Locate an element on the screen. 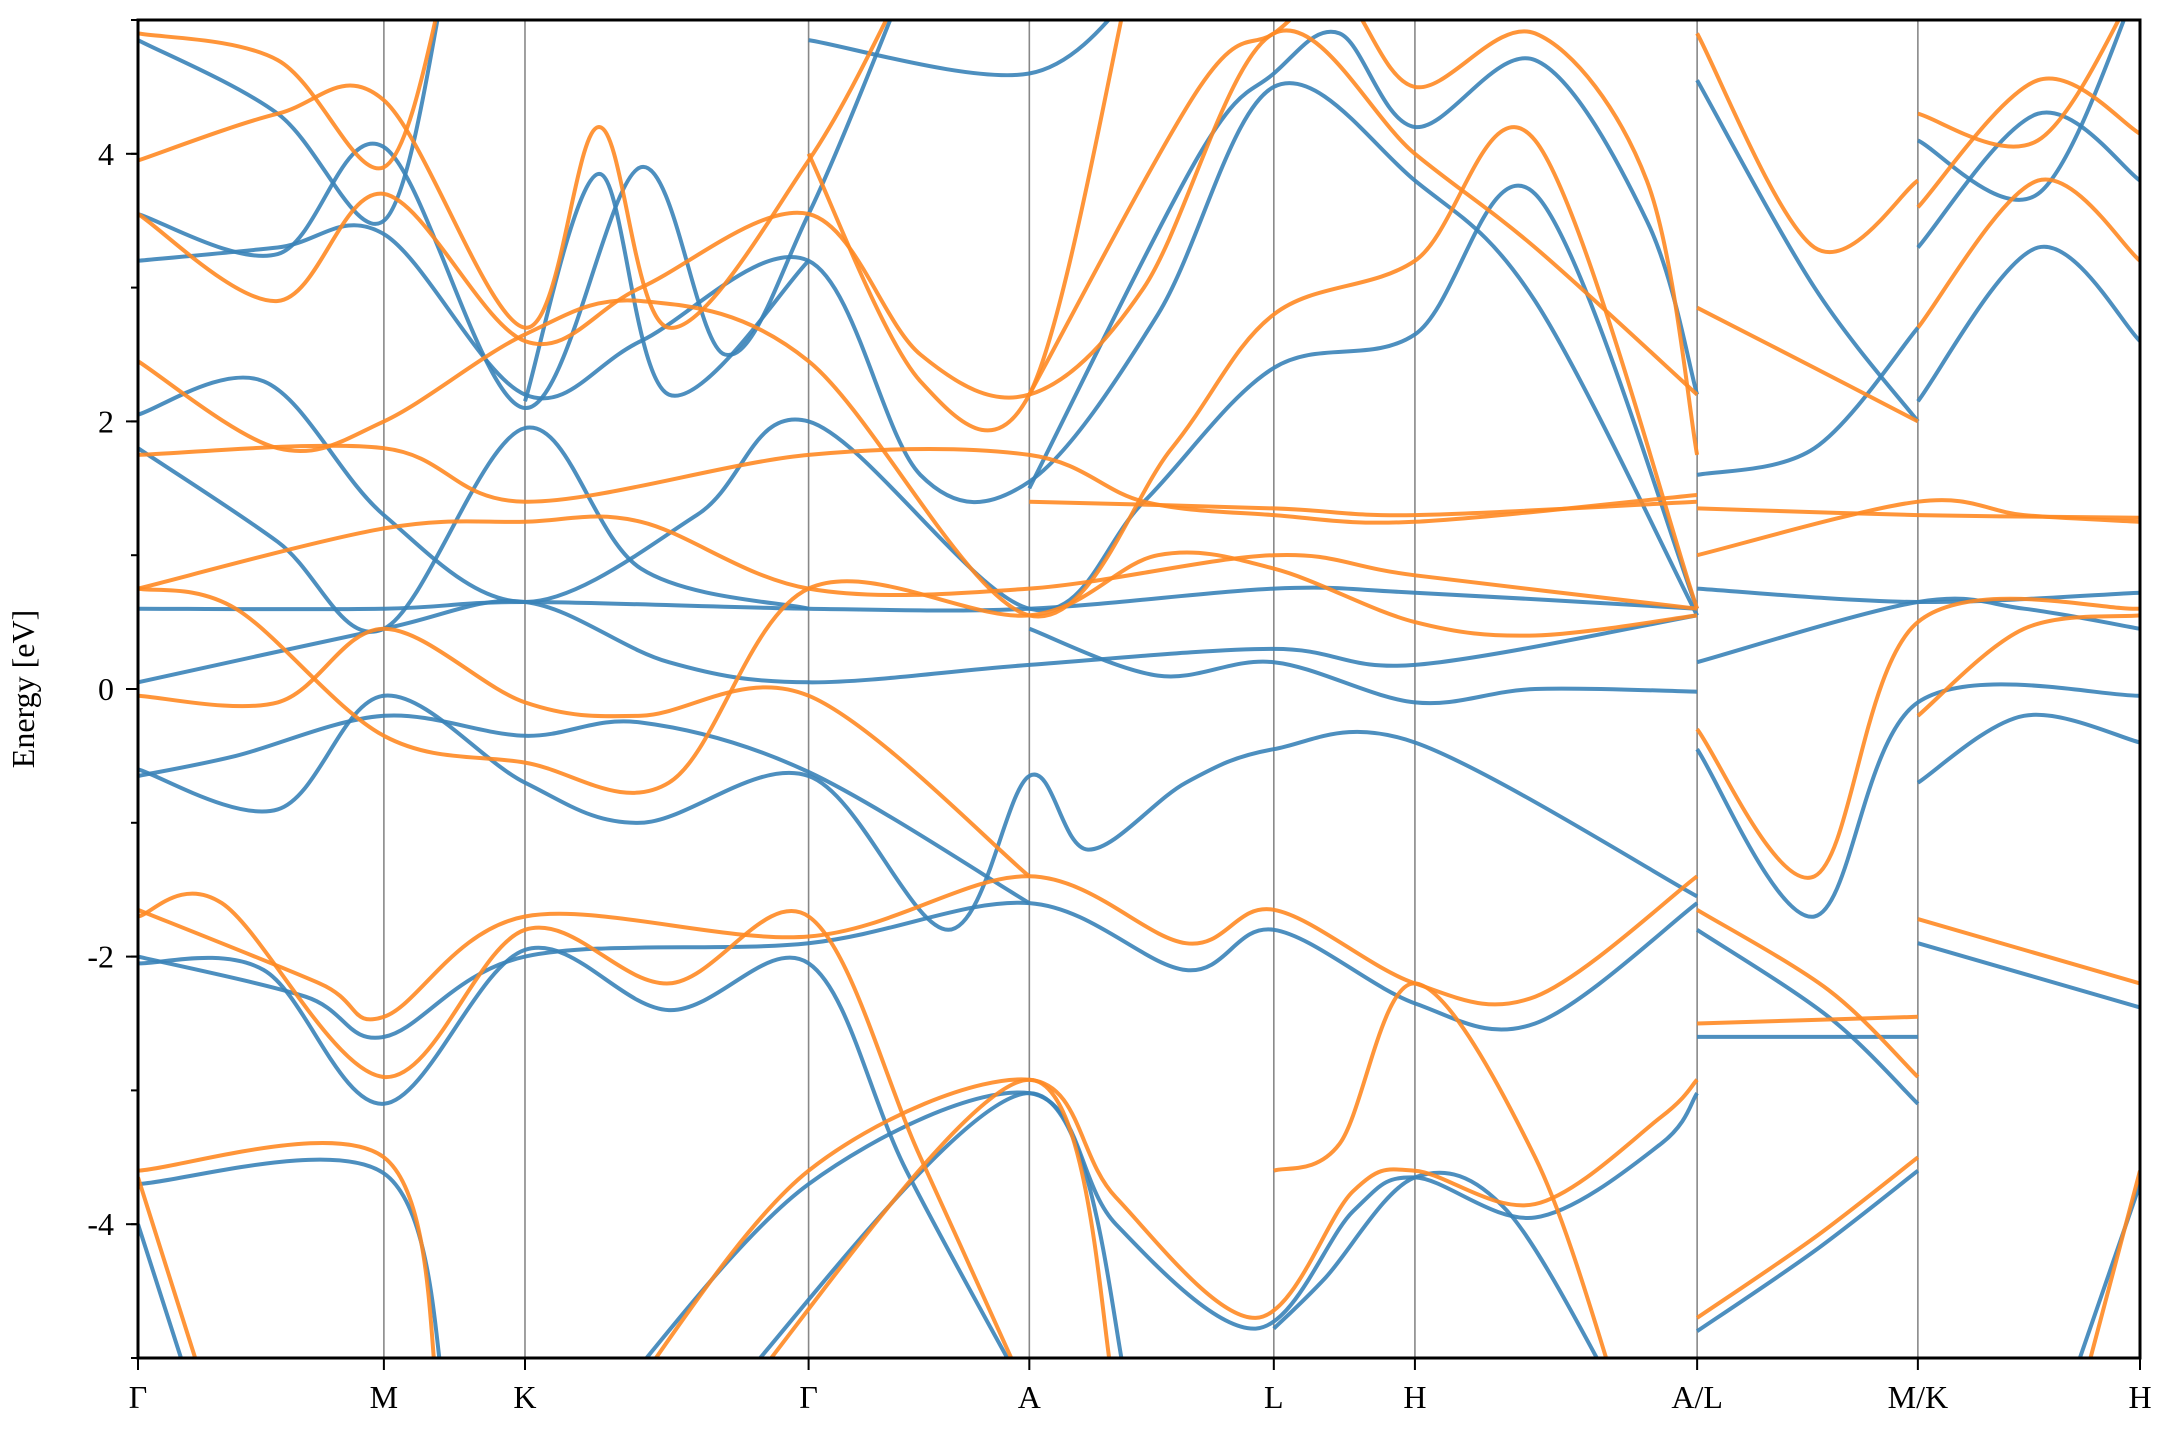 The image size is (2160, 1440). y-tick-label: 2 is located at coordinates (106, 421).